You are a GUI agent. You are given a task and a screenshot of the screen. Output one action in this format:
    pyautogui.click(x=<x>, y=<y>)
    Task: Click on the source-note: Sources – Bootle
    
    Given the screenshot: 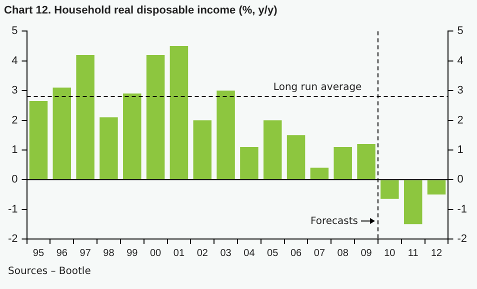 What is the action you would take?
    pyautogui.click(x=49, y=271)
    